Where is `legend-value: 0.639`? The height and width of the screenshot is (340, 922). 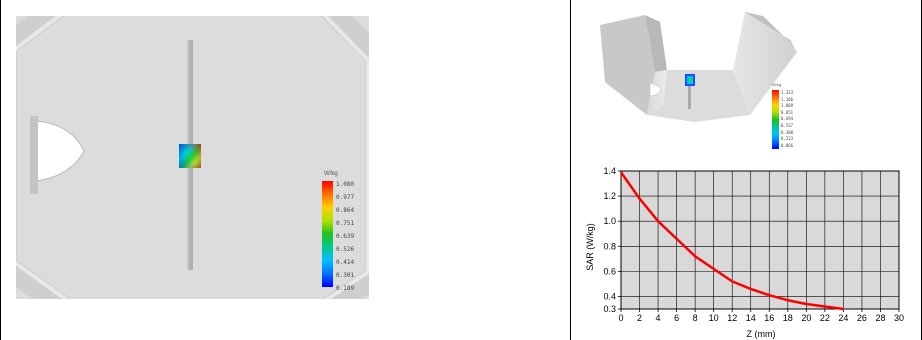 legend-value: 0.639 is located at coordinates (345, 236).